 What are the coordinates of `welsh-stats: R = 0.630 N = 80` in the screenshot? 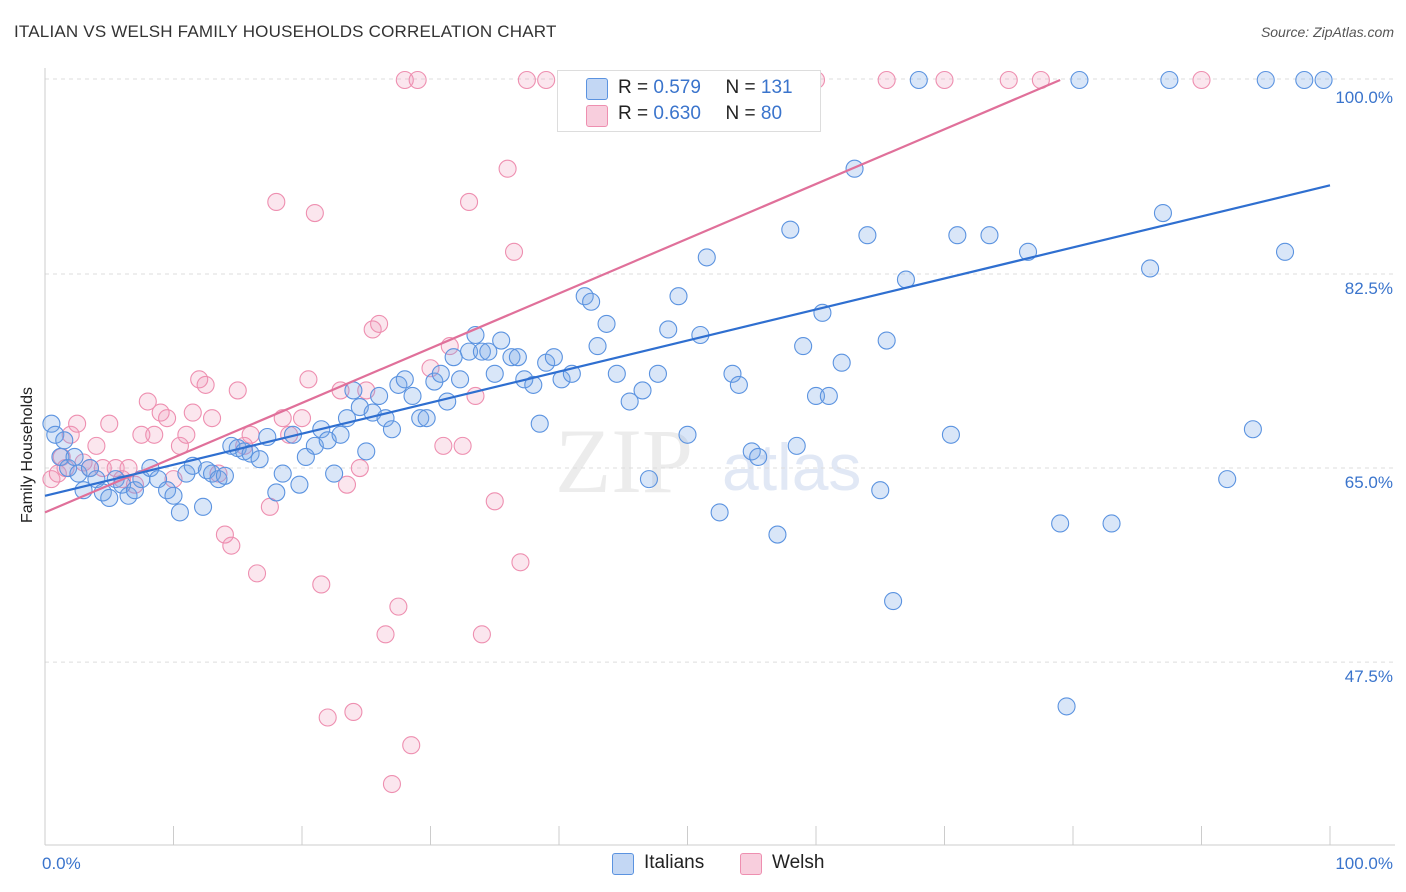 It's located at (700, 114).